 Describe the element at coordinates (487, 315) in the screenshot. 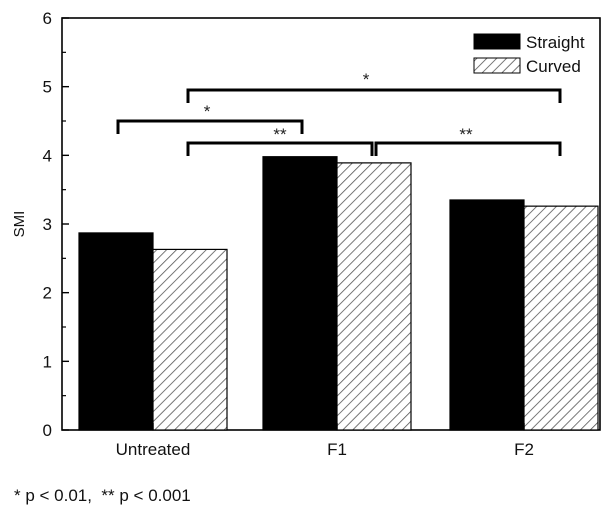

I see `bar-straight-f2` at that location.